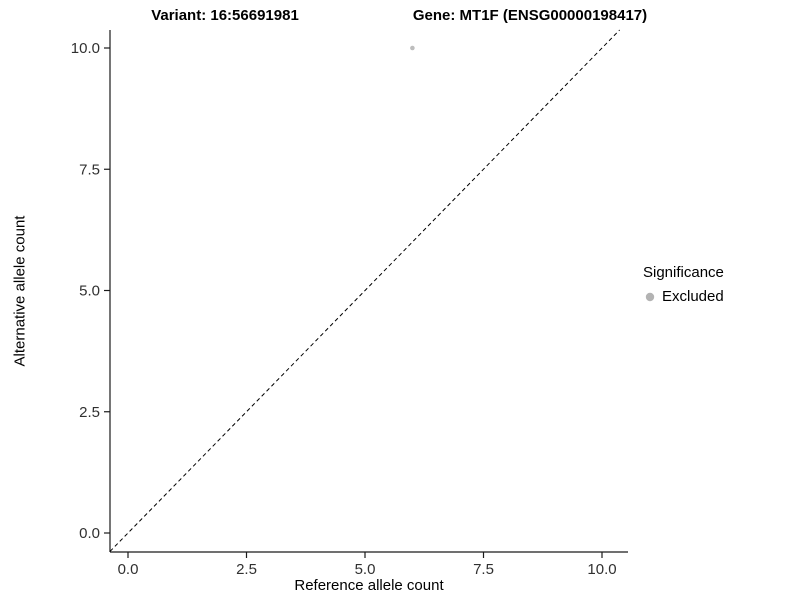 This screenshot has width=800, height=600. What do you see at coordinates (128, 569) in the screenshot?
I see `x-tick-label: 0.0` at bounding box center [128, 569].